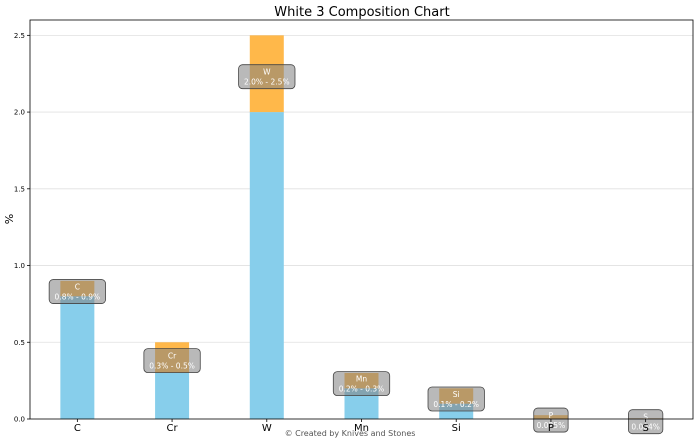  Describe the element at coordinates (19, 189) in the screenshot. I see `y-tick-label: 1.5` at that location.